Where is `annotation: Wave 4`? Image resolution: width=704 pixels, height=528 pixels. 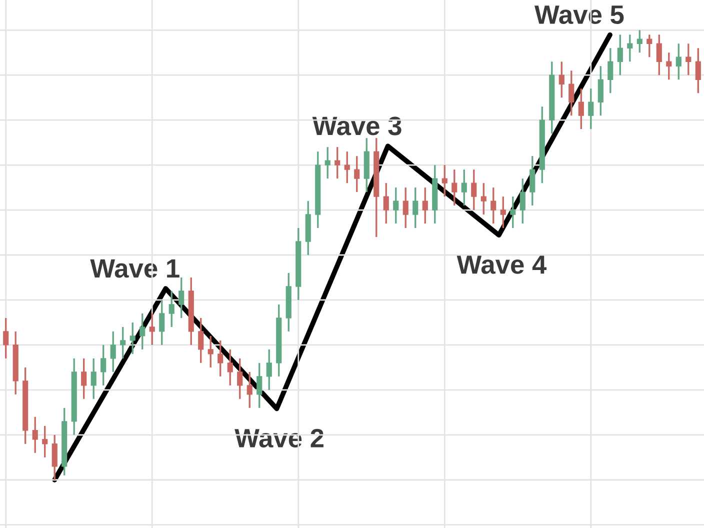
annotation: Wave 4 is located at coordinates (501, 265).